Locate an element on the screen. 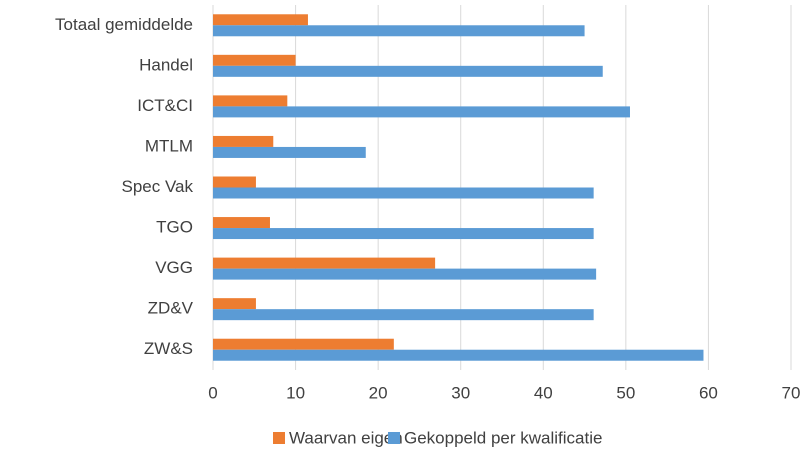  y-tick-label: Handel is located at coordinates (166, 64).